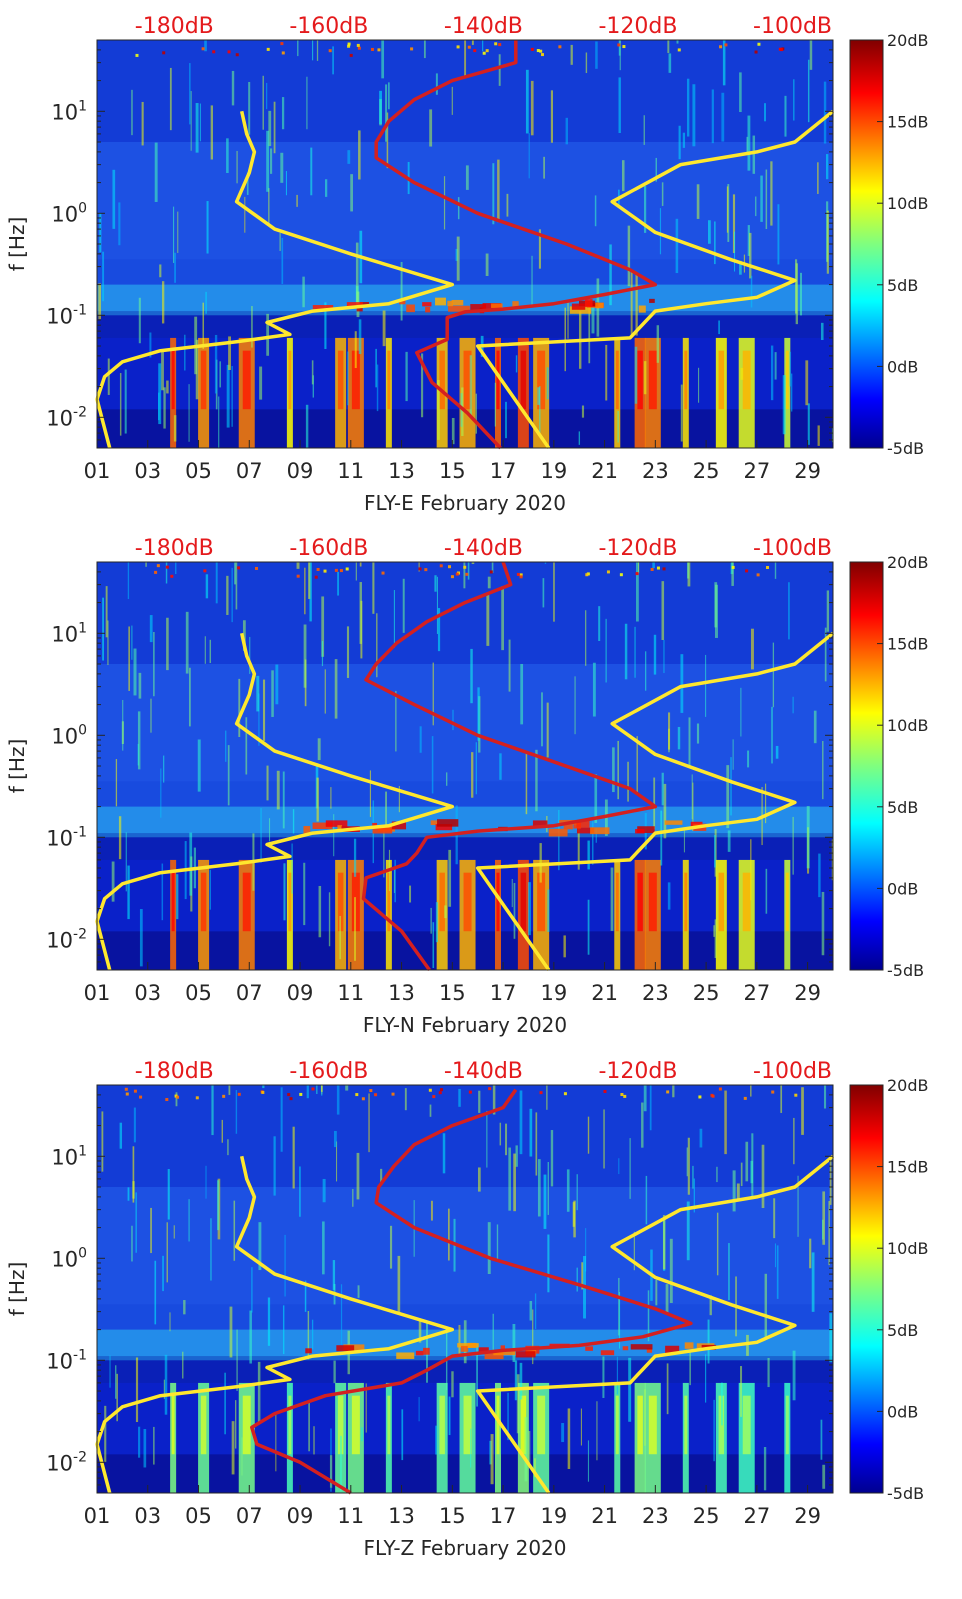 This screenshot has height=1599, width=962. I want to click on x-axis-label: FLY-N February 2020, so click(465, 1025).